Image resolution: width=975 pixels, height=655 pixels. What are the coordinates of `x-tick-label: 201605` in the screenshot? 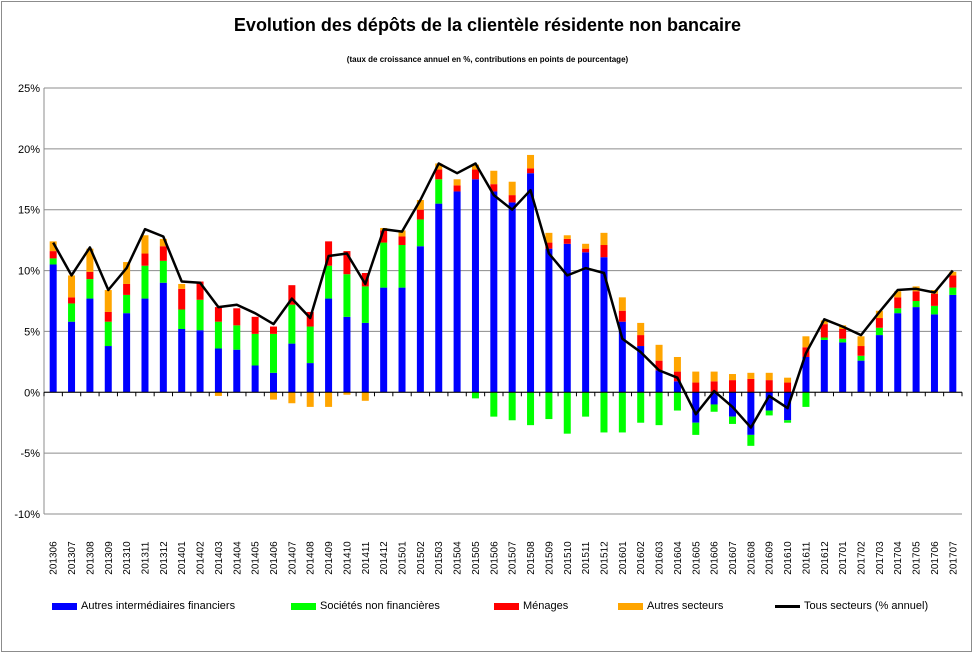 It's located at (696, 558).